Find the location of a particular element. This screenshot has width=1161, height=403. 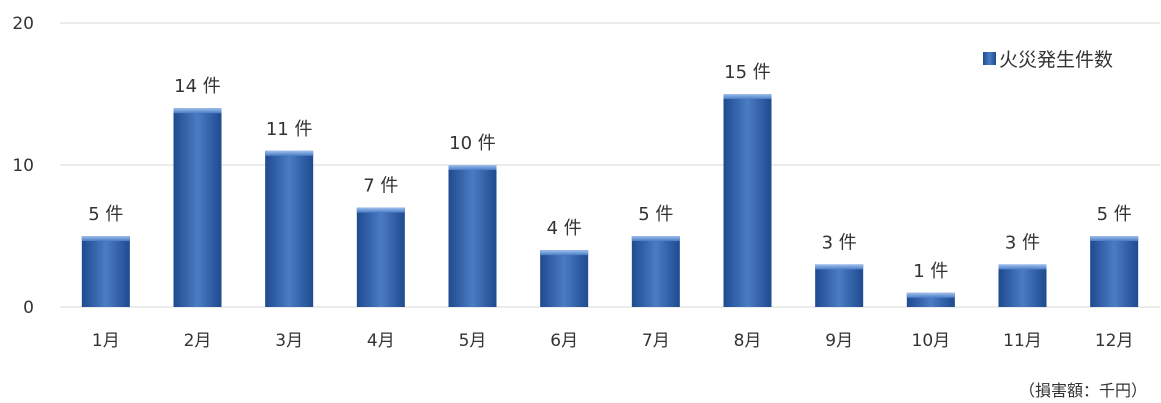

y-tick-label: 20 is located at coordinates (23, 24).